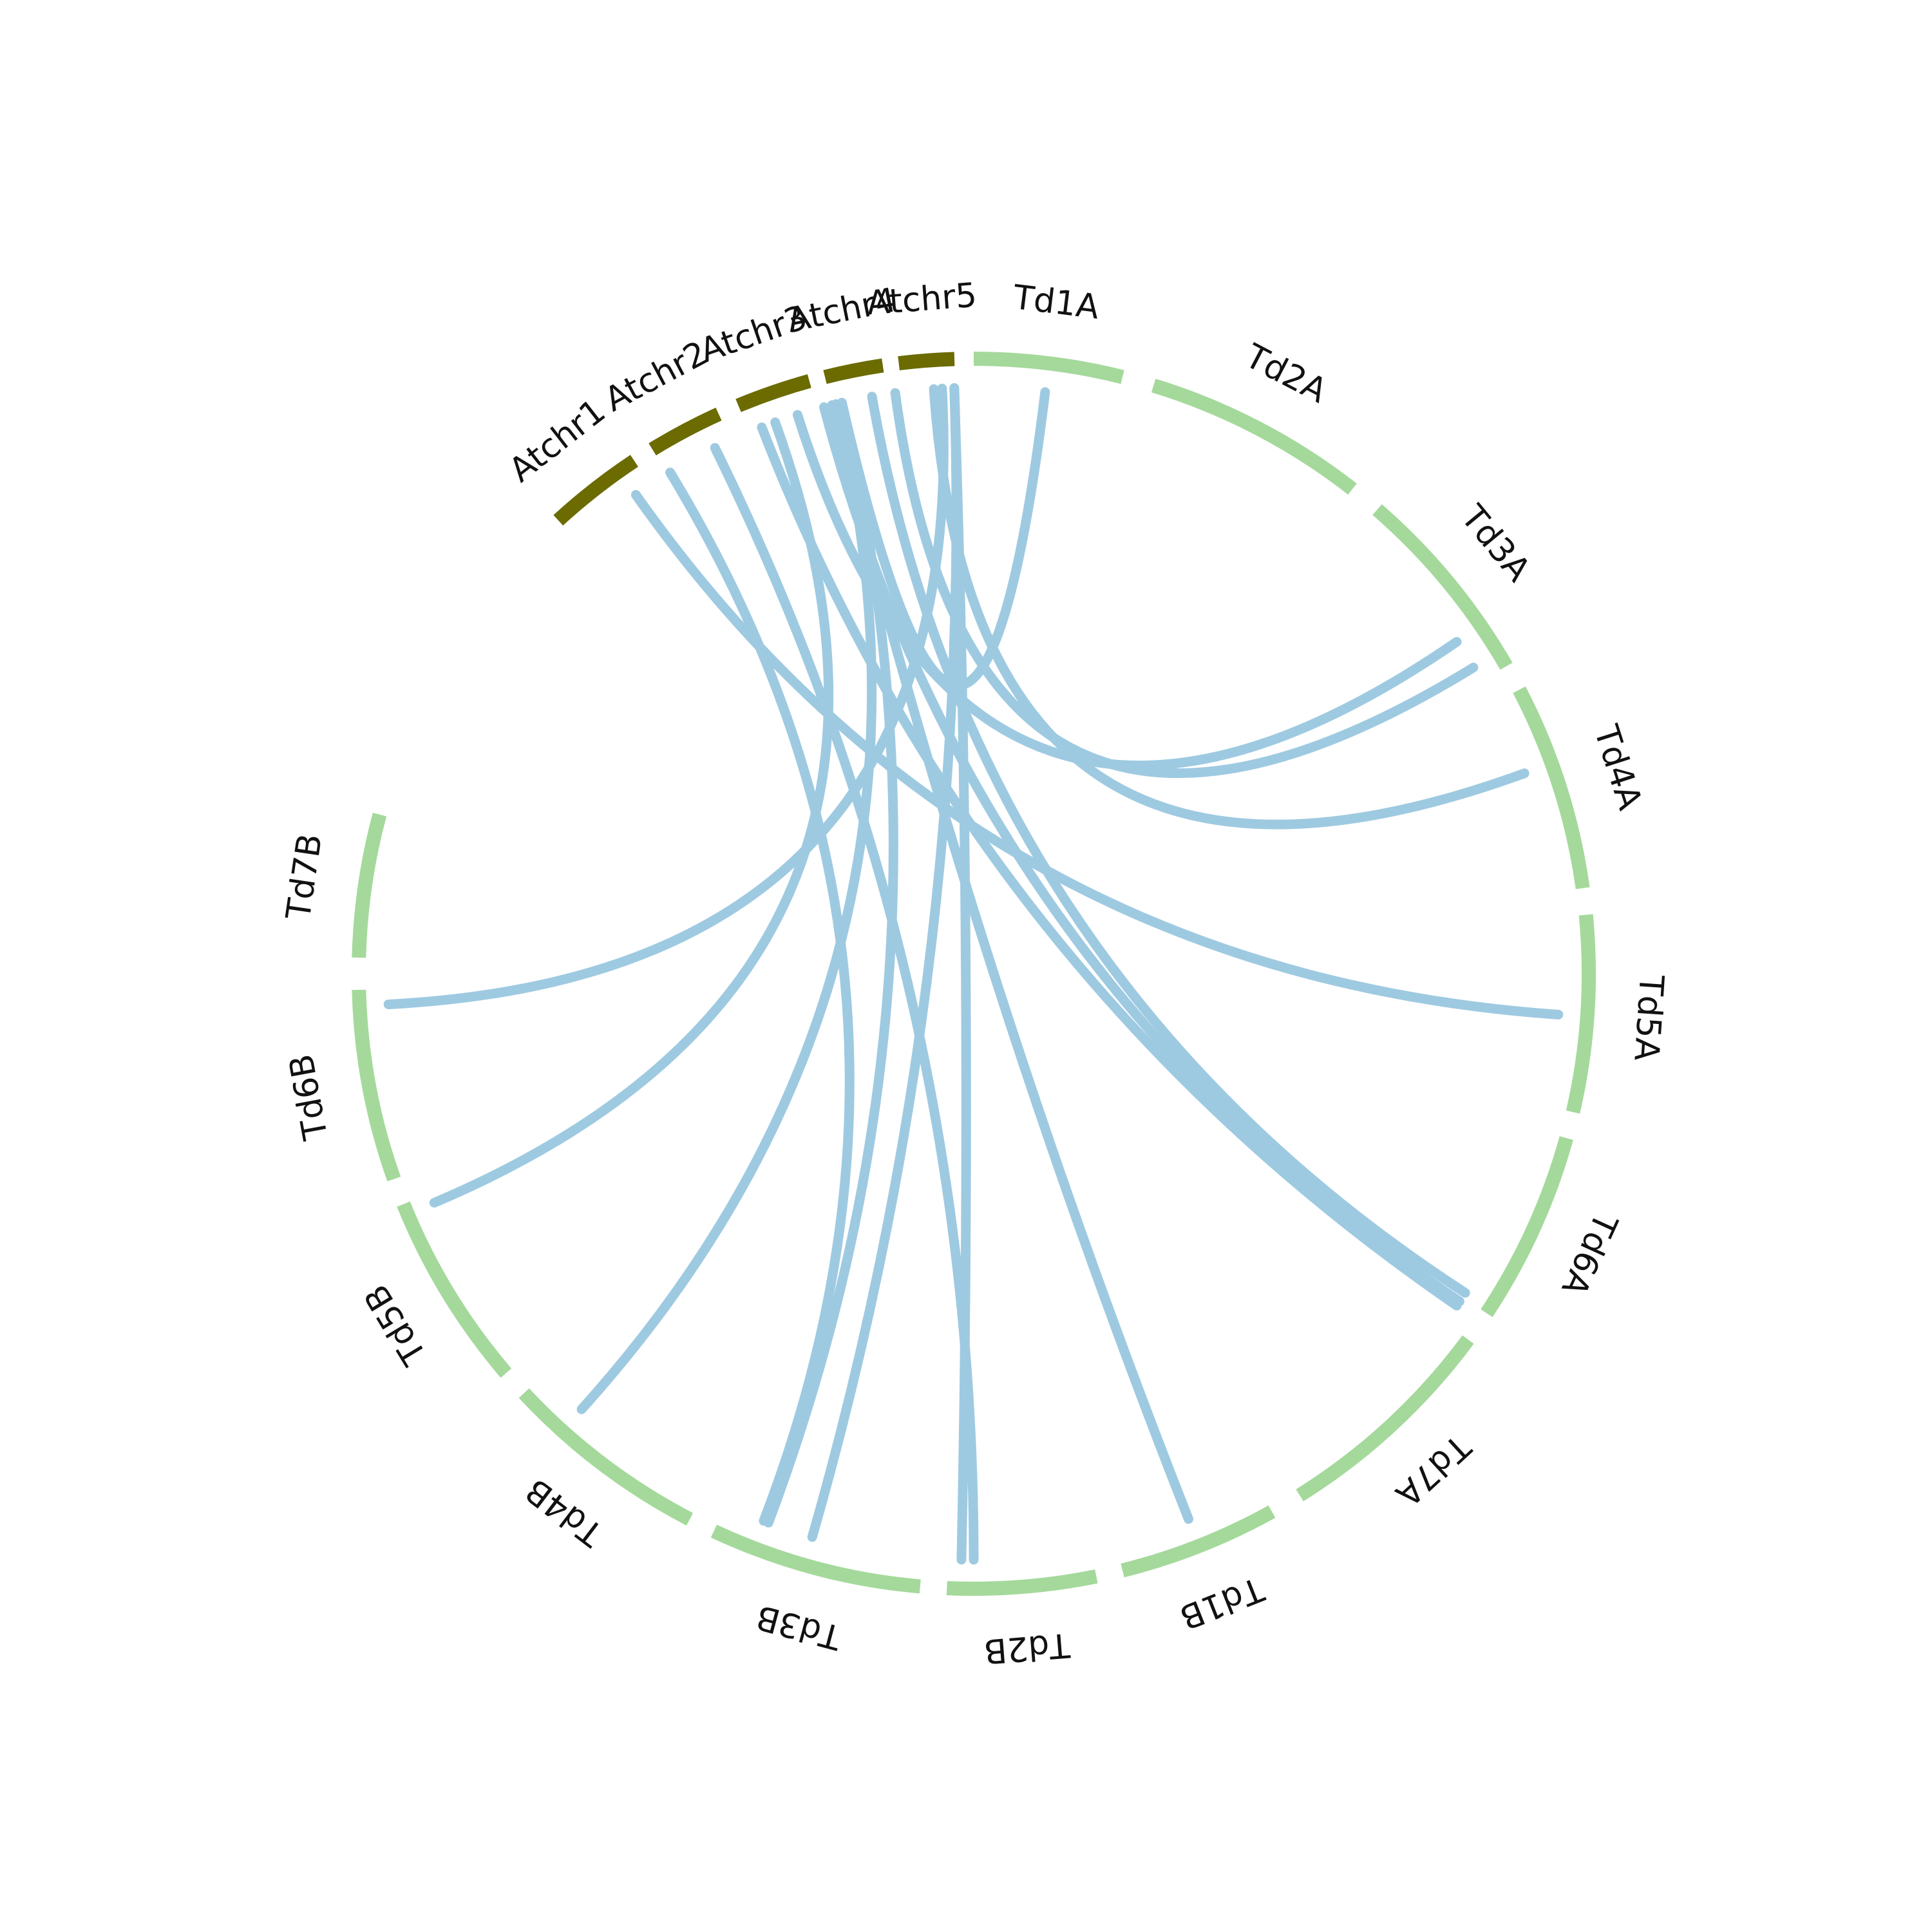  Describe the element at coordinates (454, 1289) in the screenshot. I see `chromosome-arc-td5b` at that location.